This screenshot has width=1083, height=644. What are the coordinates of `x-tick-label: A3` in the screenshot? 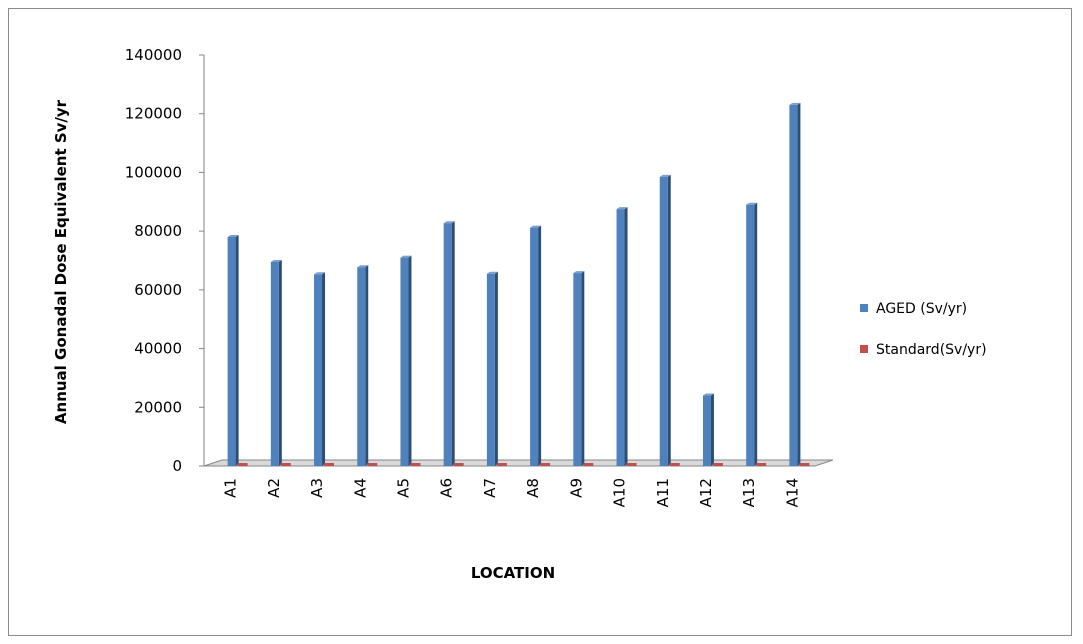 It's located at (317, 488).